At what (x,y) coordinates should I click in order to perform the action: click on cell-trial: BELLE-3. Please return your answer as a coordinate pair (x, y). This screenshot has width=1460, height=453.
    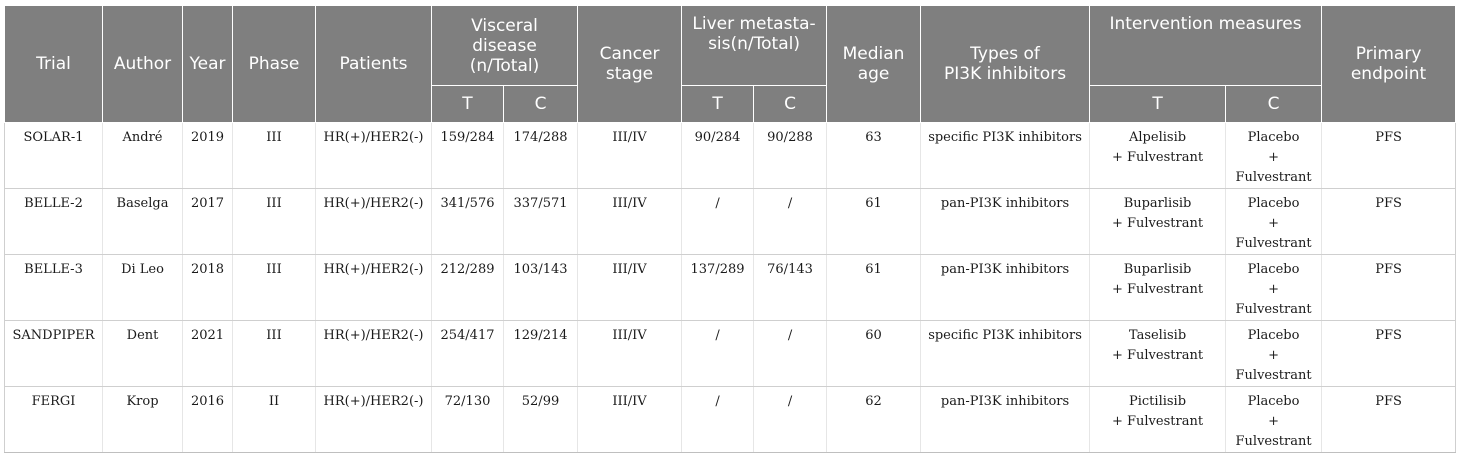
    Looking at the image, I should click on (53, 287).